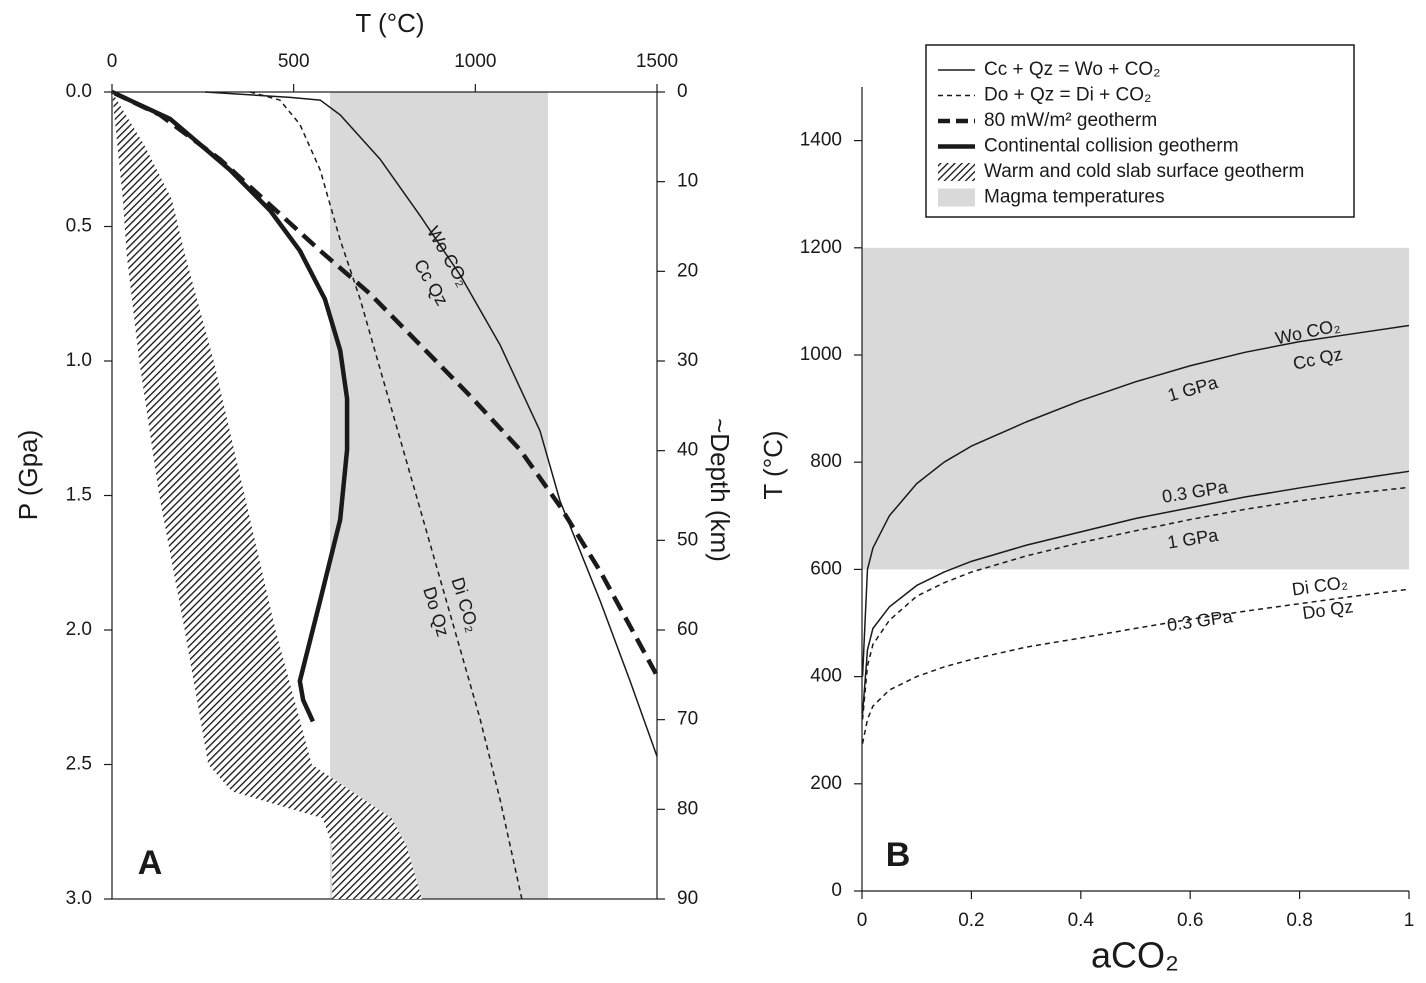  I want to click on panel-label: B, so click(898, 855).